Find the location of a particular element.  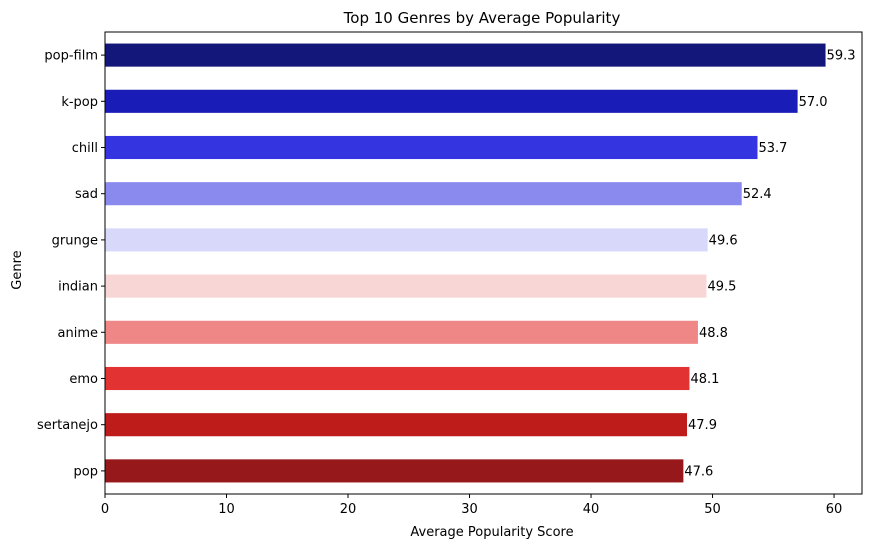

bar-pop is located at coordinates (394, 471).